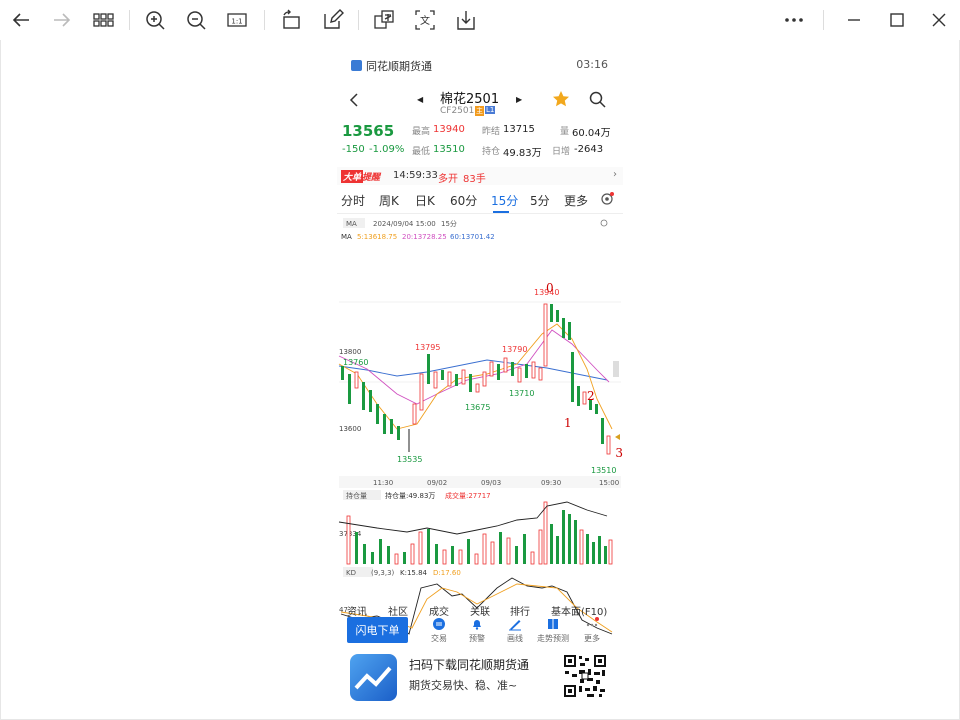 The height and width of the screenshot is (720, 960). I want to click on marker-0: 0, so click(550, 288).